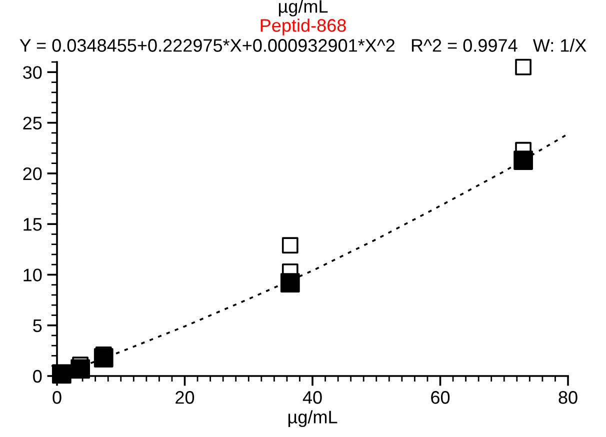 The height and width of the screenshot is (437, 606). Describe the element at coordinates (37, 325) in the screenshot. I see `y-tick-label: 5` at that location.